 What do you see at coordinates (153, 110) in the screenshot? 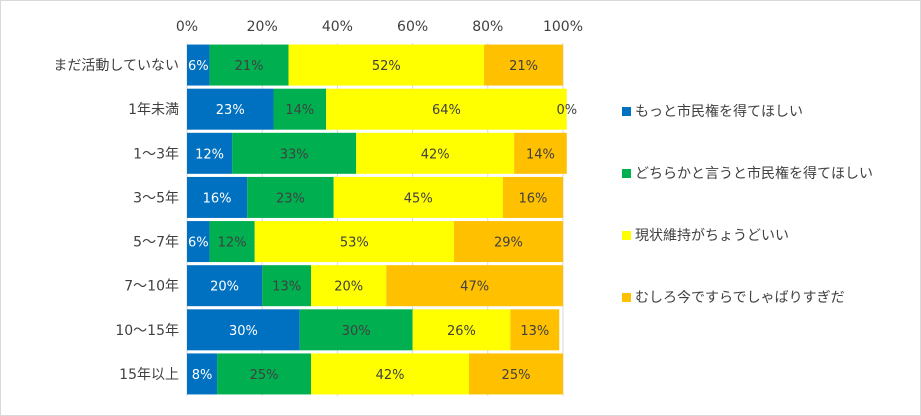
I see `category-label: 1年未満` at bounding box center [153, 110].